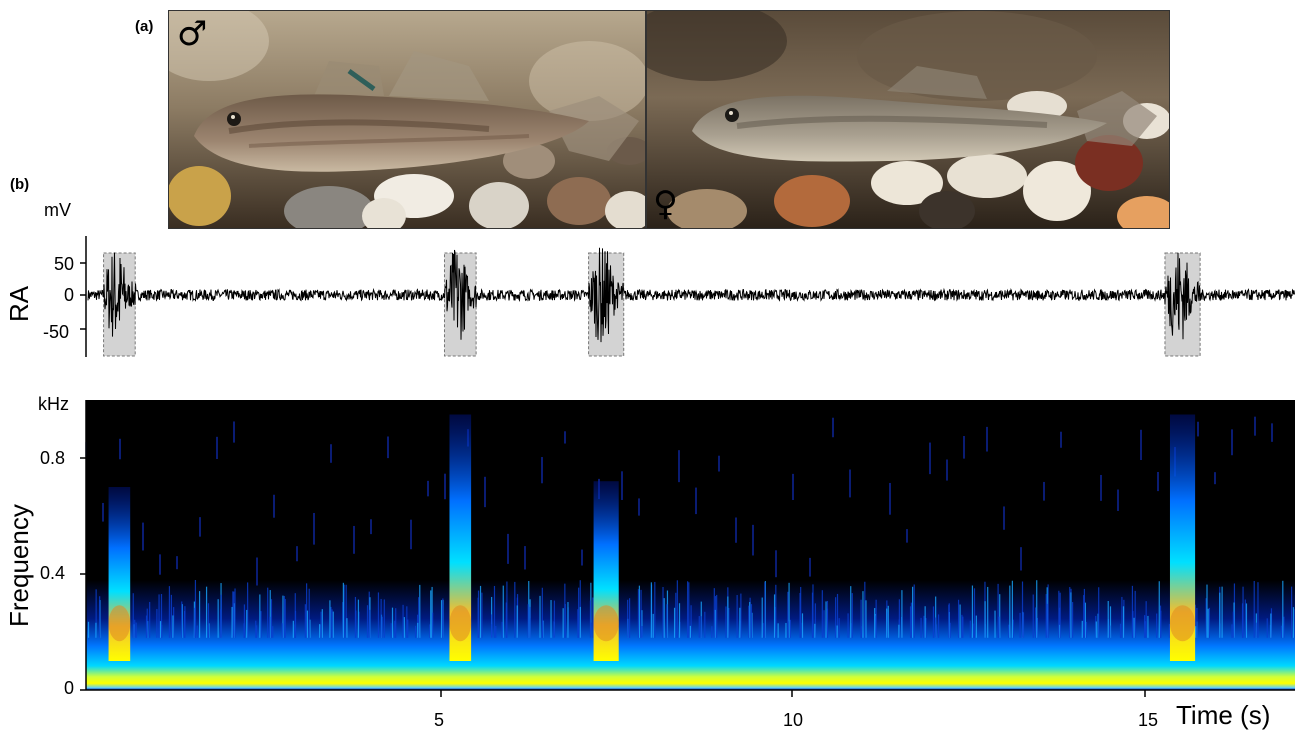  Describe the element at coordinates (53, 573) in the screenshot. I see `spectrogram-ytick-0.4: 0.4` at that location.